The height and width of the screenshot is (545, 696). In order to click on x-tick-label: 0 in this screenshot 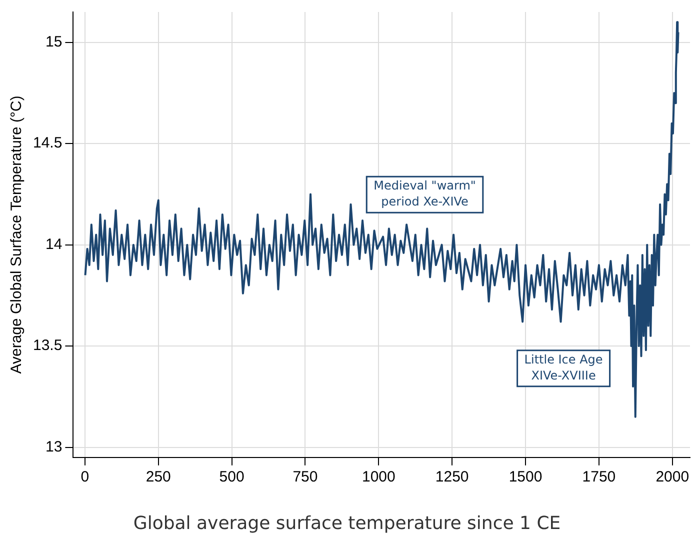, I will do `click(85, 477)`.